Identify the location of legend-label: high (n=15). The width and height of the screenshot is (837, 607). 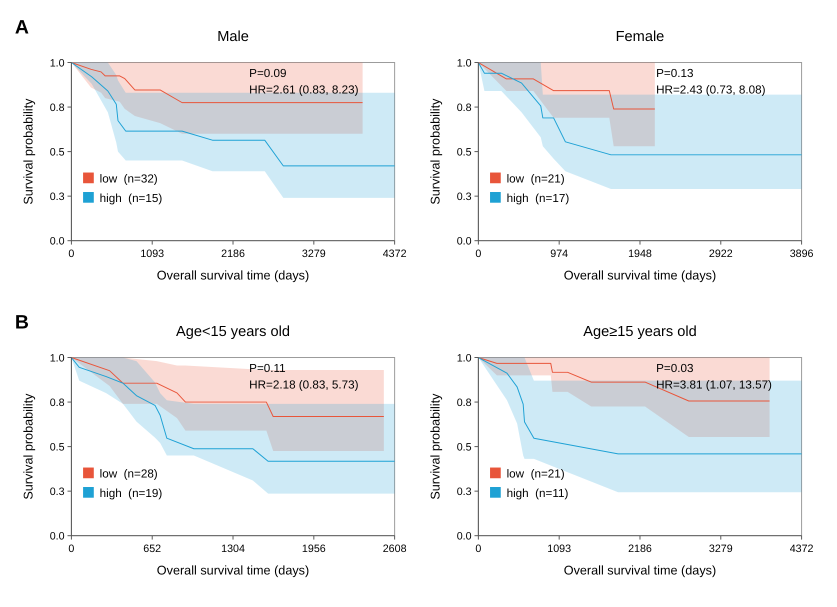
(131, 198).